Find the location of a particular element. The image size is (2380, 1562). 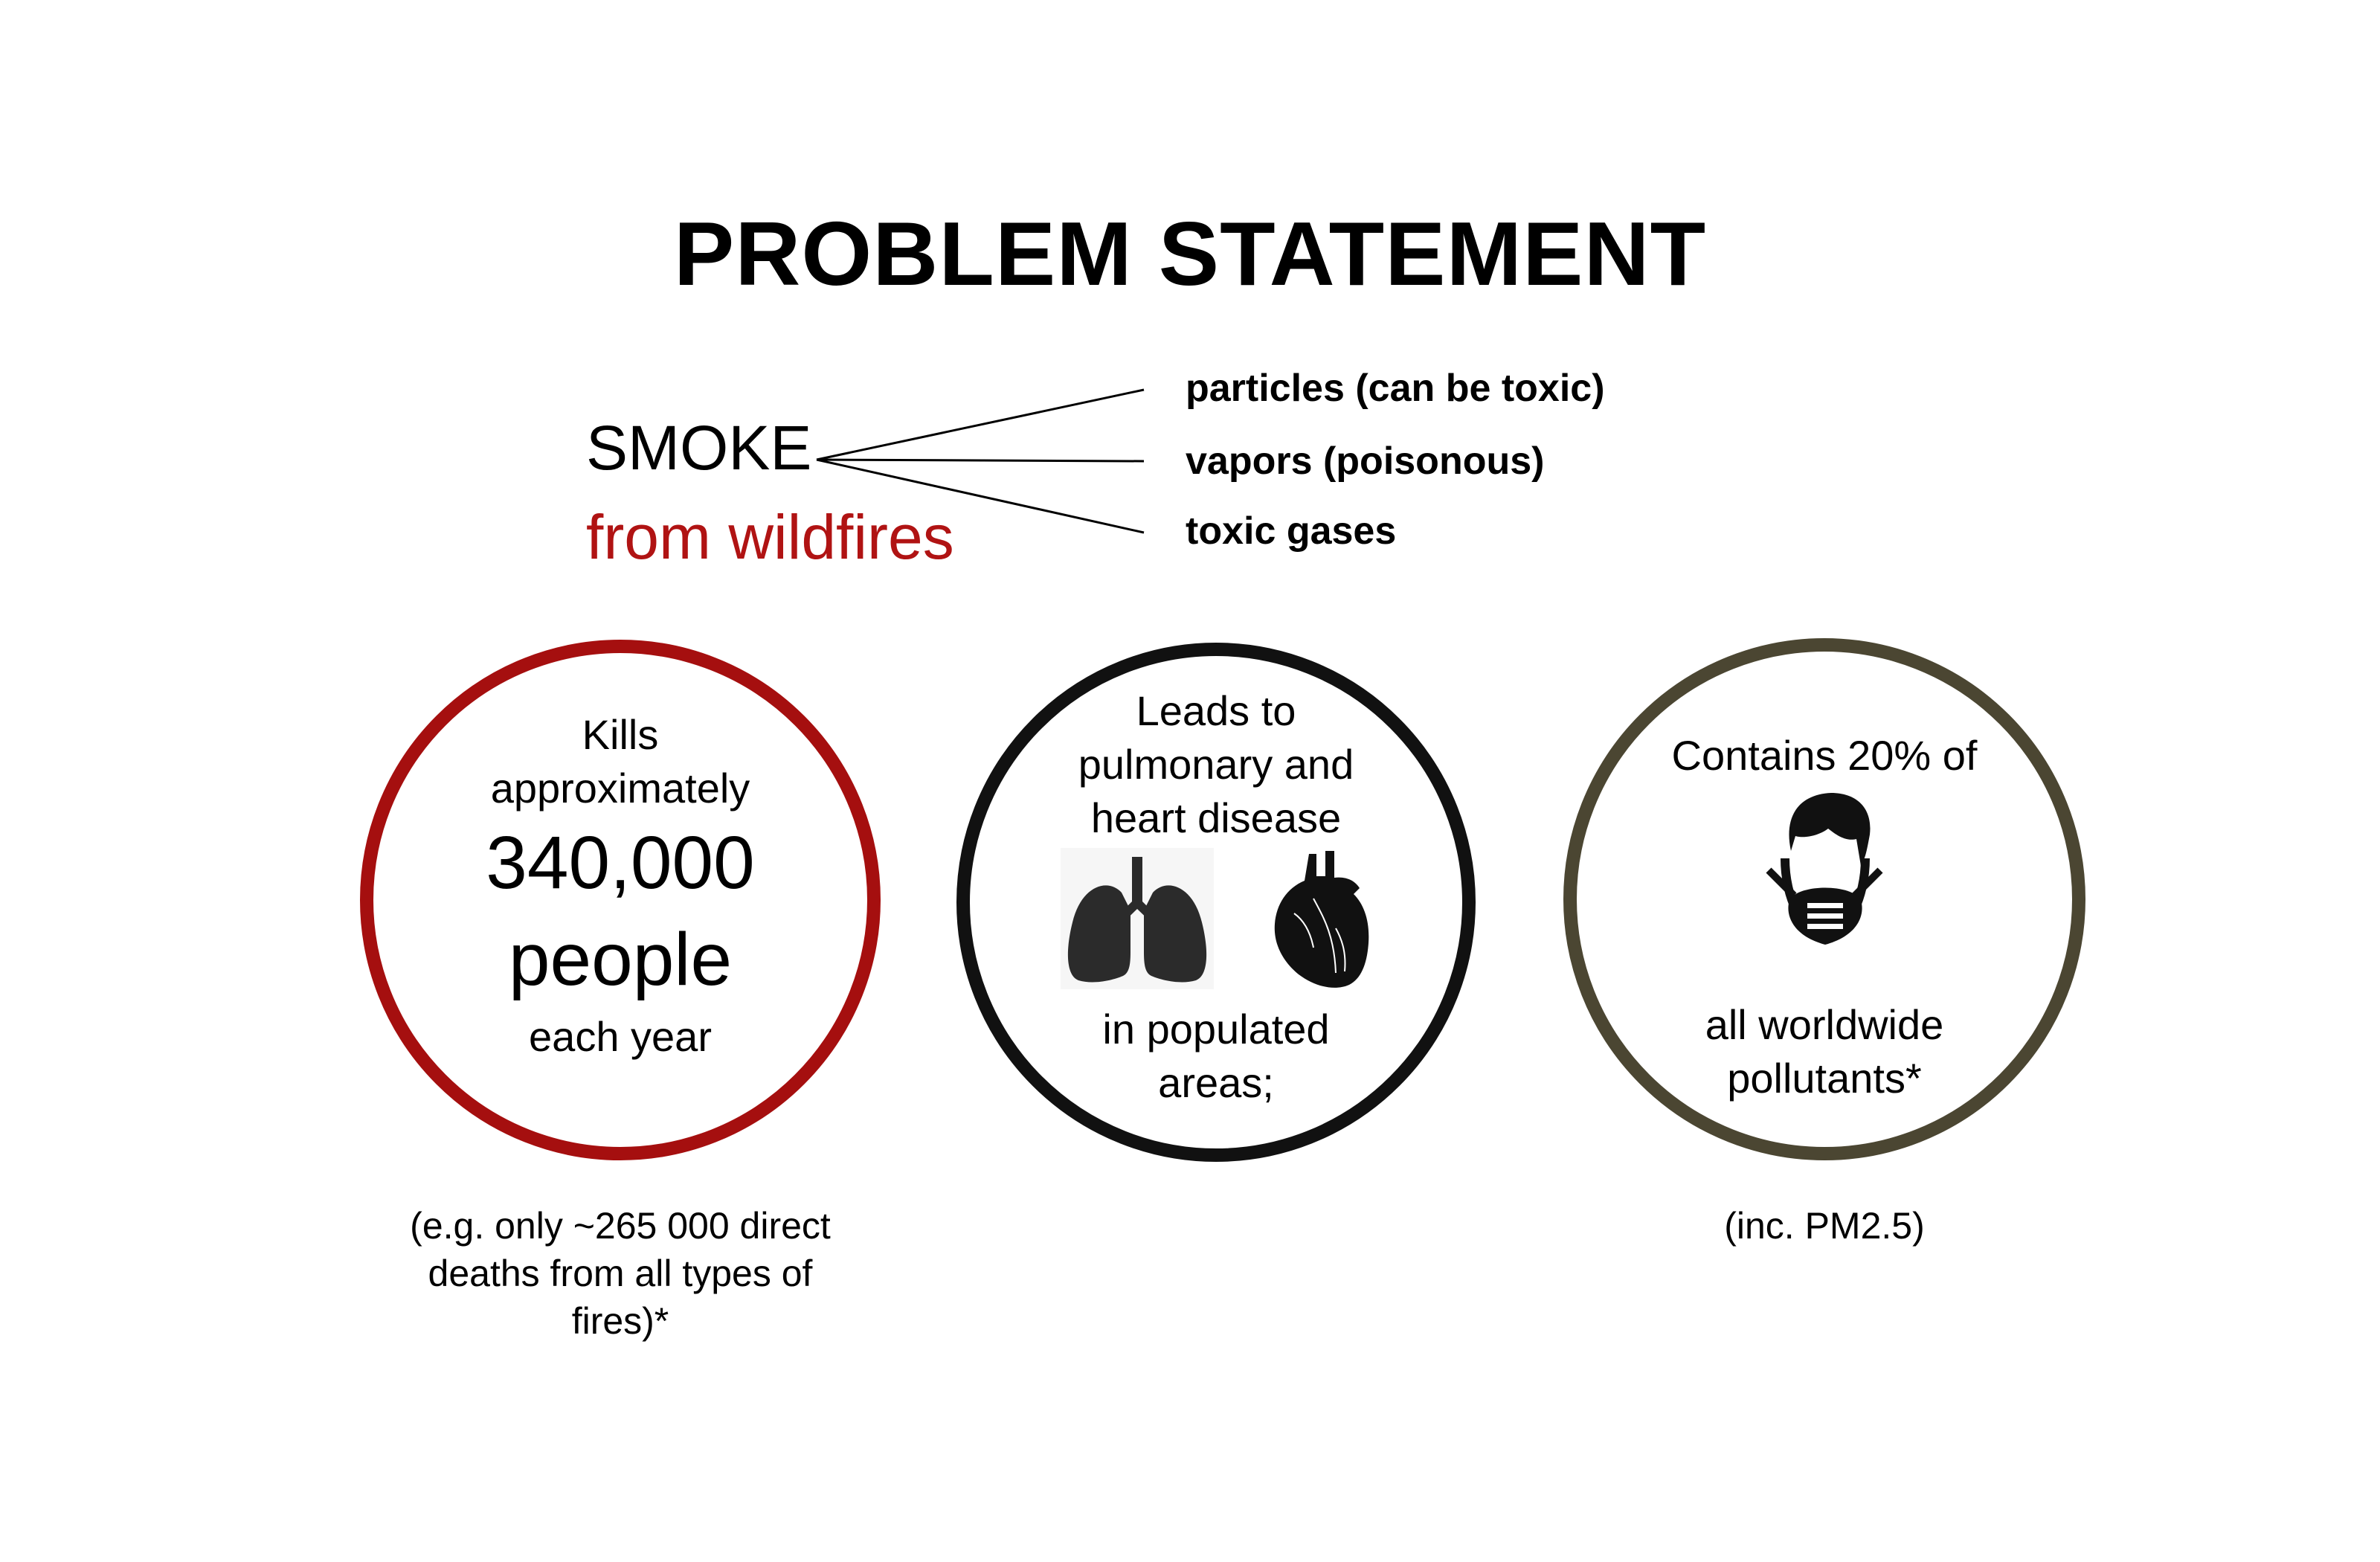

branch-line-particles is located at coordinates (980, 424).